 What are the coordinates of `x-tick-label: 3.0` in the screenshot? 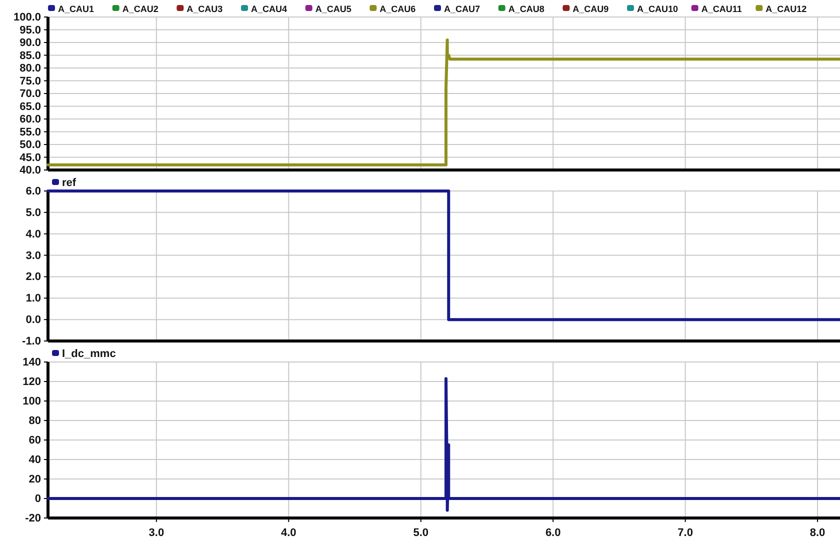 It's located at (156, 533).